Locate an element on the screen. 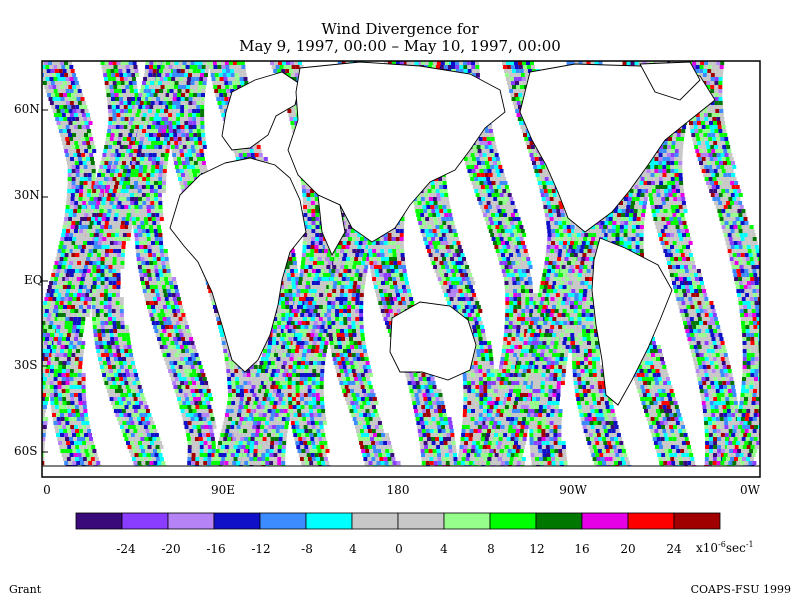  institution-credit: COAPS-FSU 1999 is located at coordinates (740, 589).